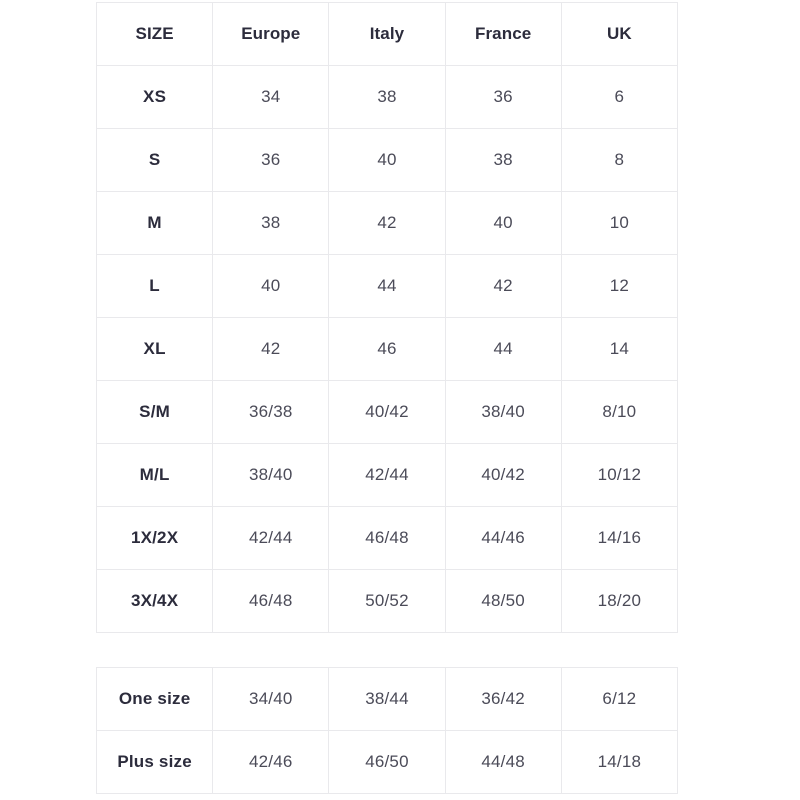  I want to click on cell-italy: 38, so click(387, 97).